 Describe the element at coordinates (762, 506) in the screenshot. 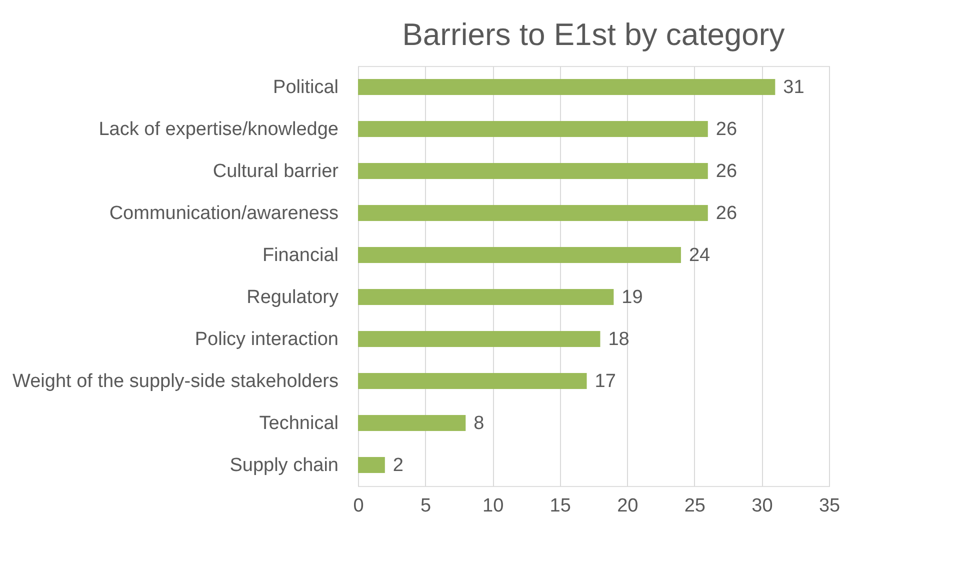

I see `x-tick-label: 30` at that location.